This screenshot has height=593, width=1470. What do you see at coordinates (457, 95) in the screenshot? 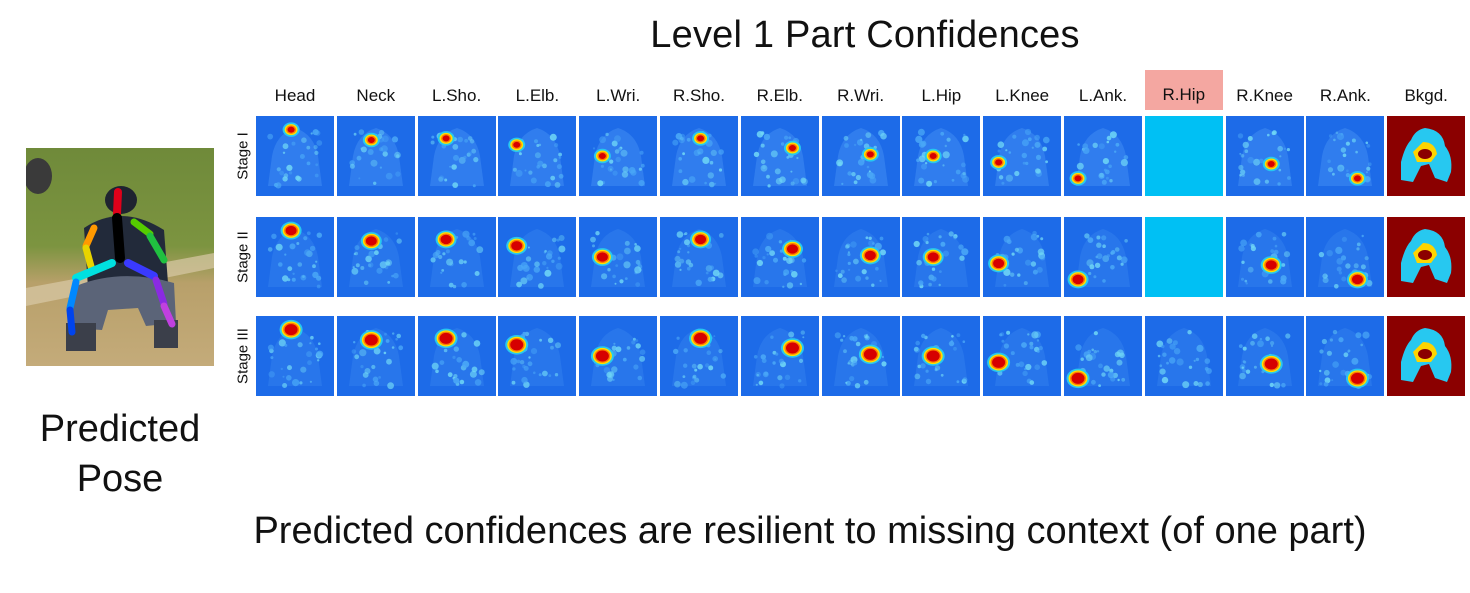
I see `column-label-l-sho: L.Sho.` at bounding box center [457, 95].